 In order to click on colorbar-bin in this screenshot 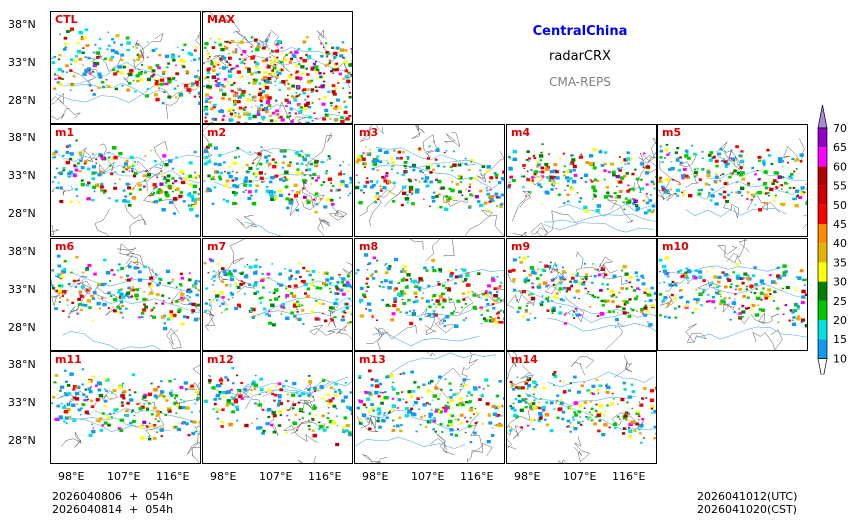, I will do `click(822, 195)`.